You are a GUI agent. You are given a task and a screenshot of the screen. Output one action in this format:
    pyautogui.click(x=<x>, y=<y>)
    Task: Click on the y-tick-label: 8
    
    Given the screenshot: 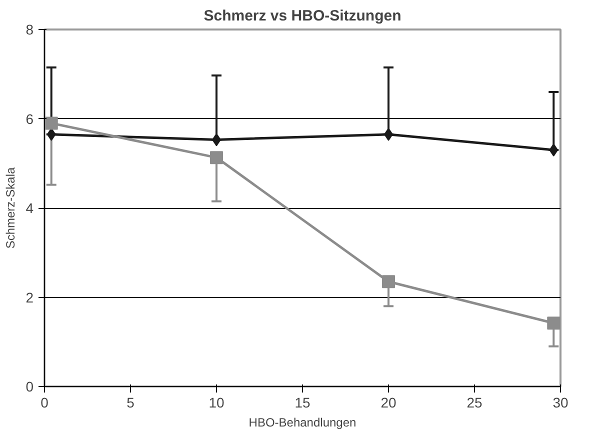 What is the action you would take?
    pyautogui.click(x=30, y=30)
    